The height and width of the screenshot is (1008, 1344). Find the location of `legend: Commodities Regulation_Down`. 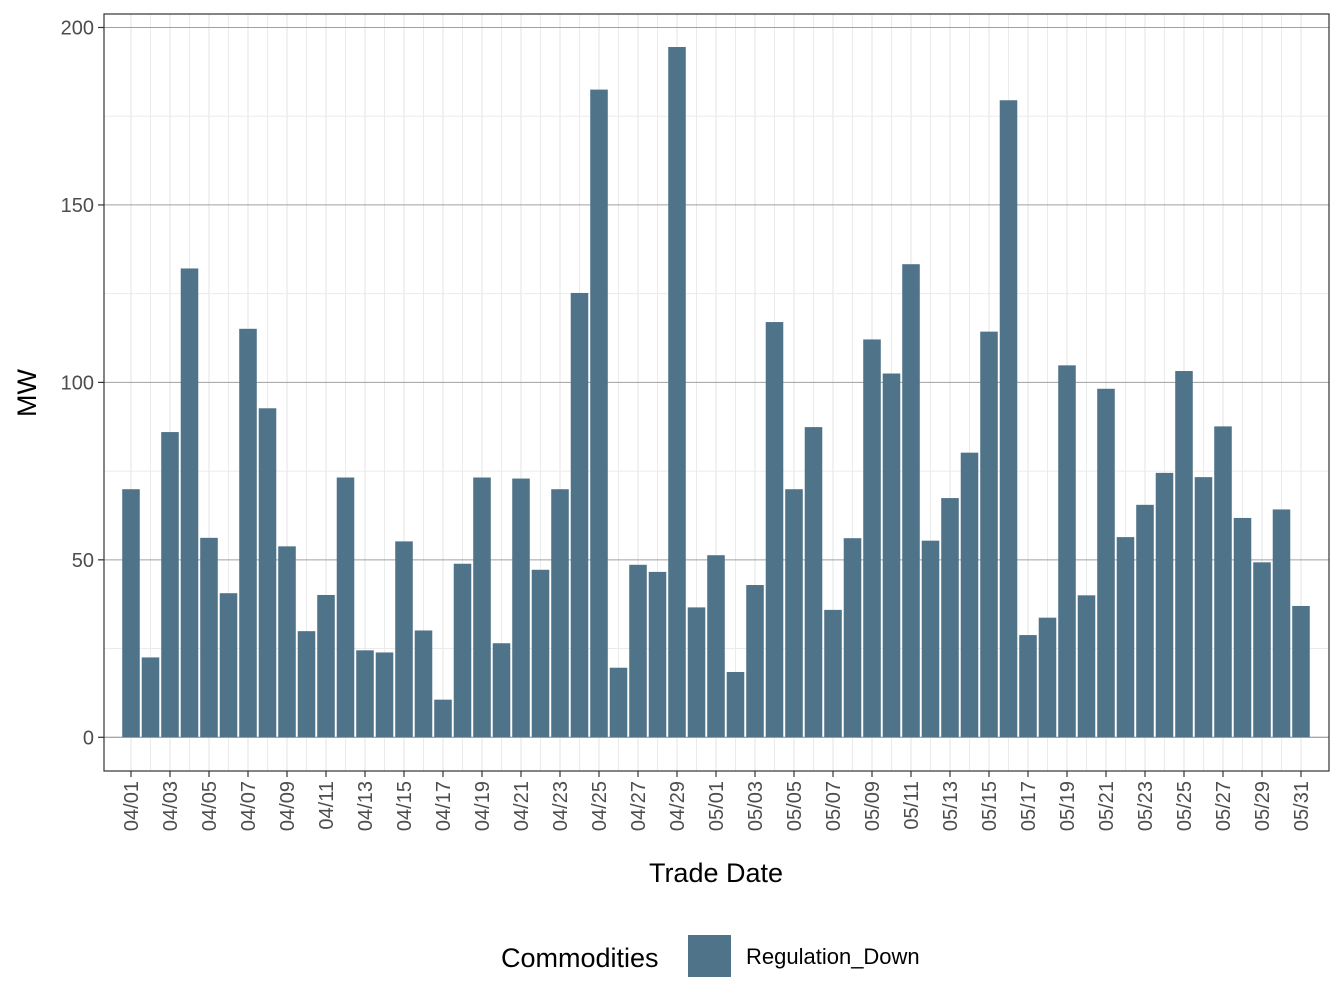

legend: Commodities Regulation_Down is located at coordinates (710, 956).